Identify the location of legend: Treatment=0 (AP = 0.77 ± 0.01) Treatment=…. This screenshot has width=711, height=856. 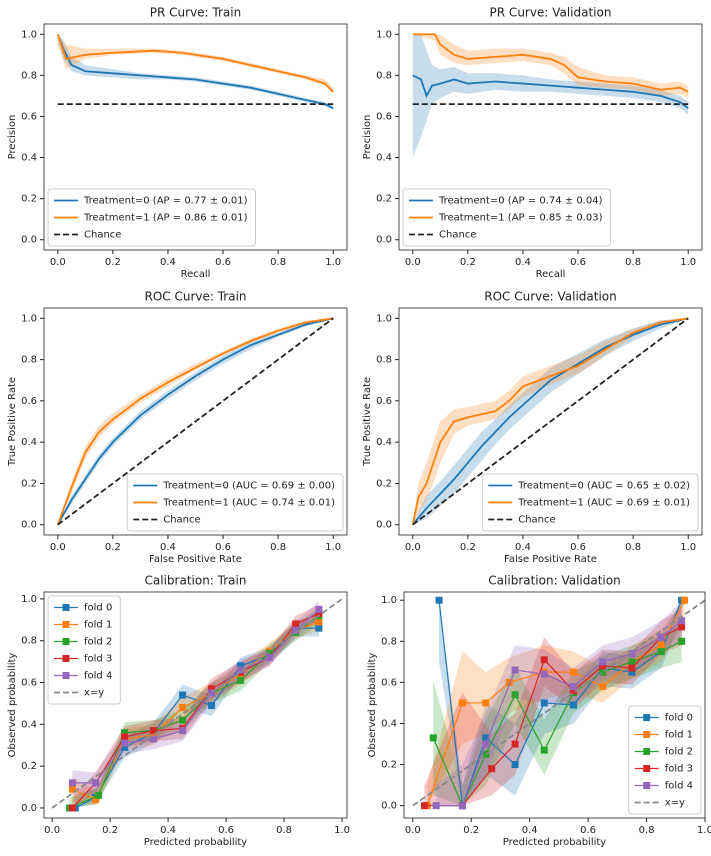
(151, 217).